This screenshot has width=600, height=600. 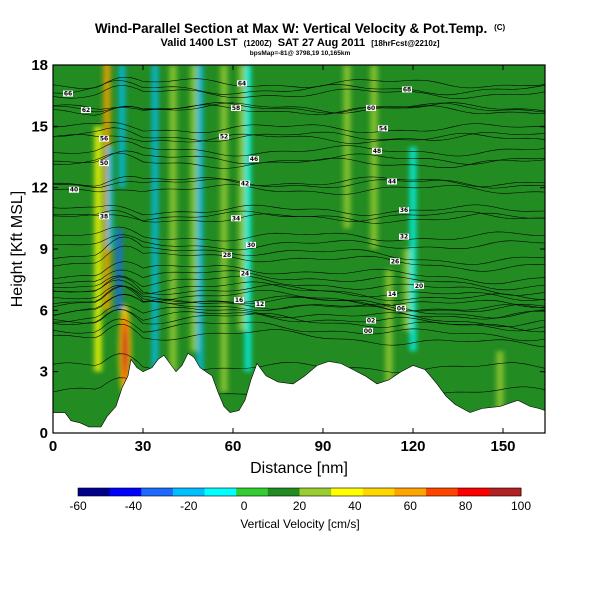 What do you see at coordinates (404, 210) in the screenshot?
I see `isentrope-label-336: 36` at bounding box center [404, 210].